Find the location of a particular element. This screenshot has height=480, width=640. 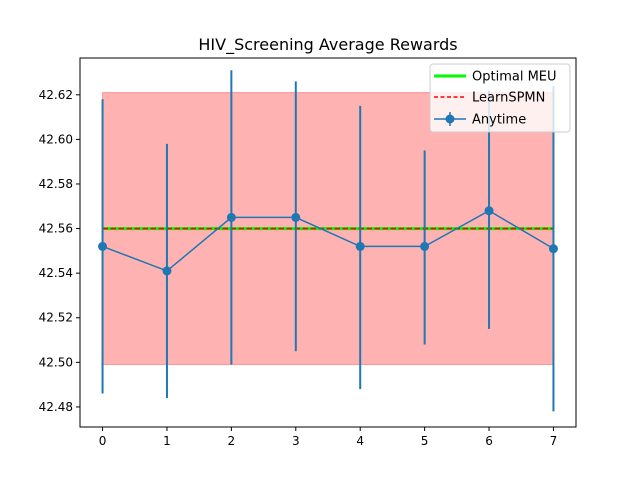

series-line-anytime is located at coordinates (328, 240).